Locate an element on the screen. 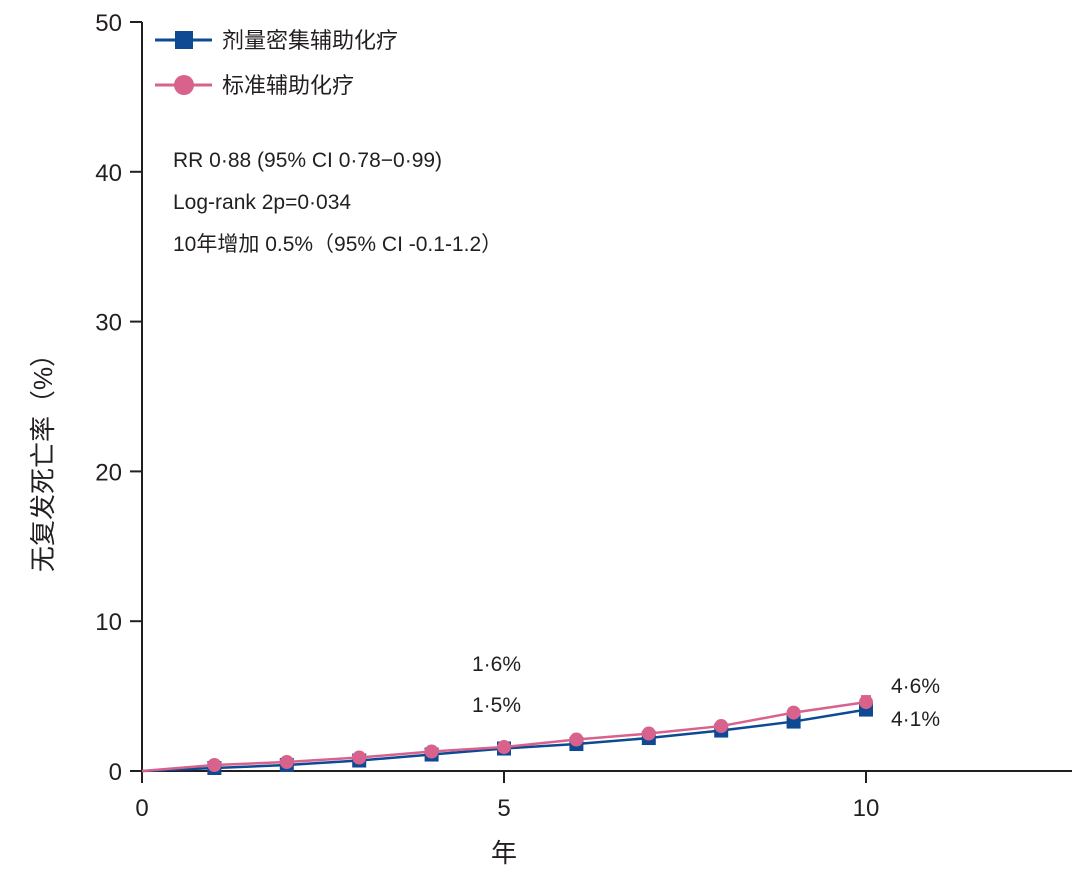 Image resolution: width=1080 pixels, height=875 pixels. legend: 剂量密集辅助化疗 标准辅助化疗 is located at coordinates (276, 63).